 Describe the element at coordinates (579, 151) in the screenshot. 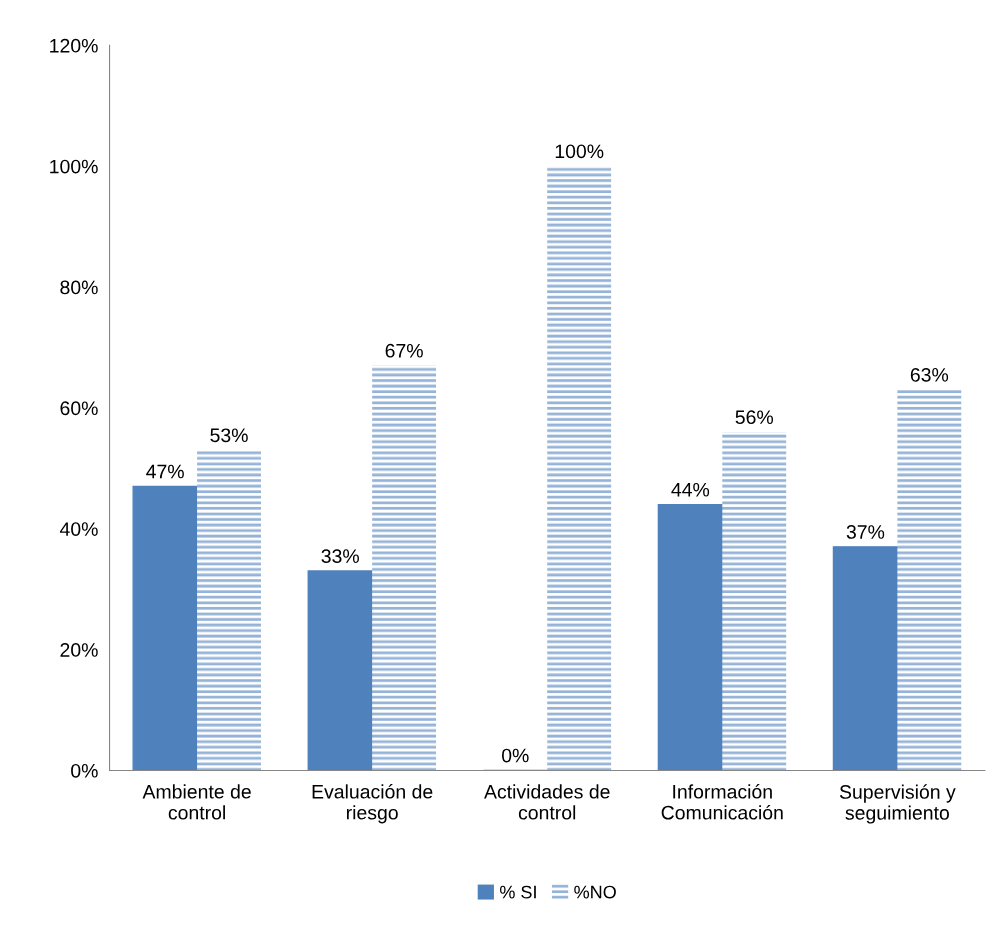

I see `data-label: 100%` at that location.